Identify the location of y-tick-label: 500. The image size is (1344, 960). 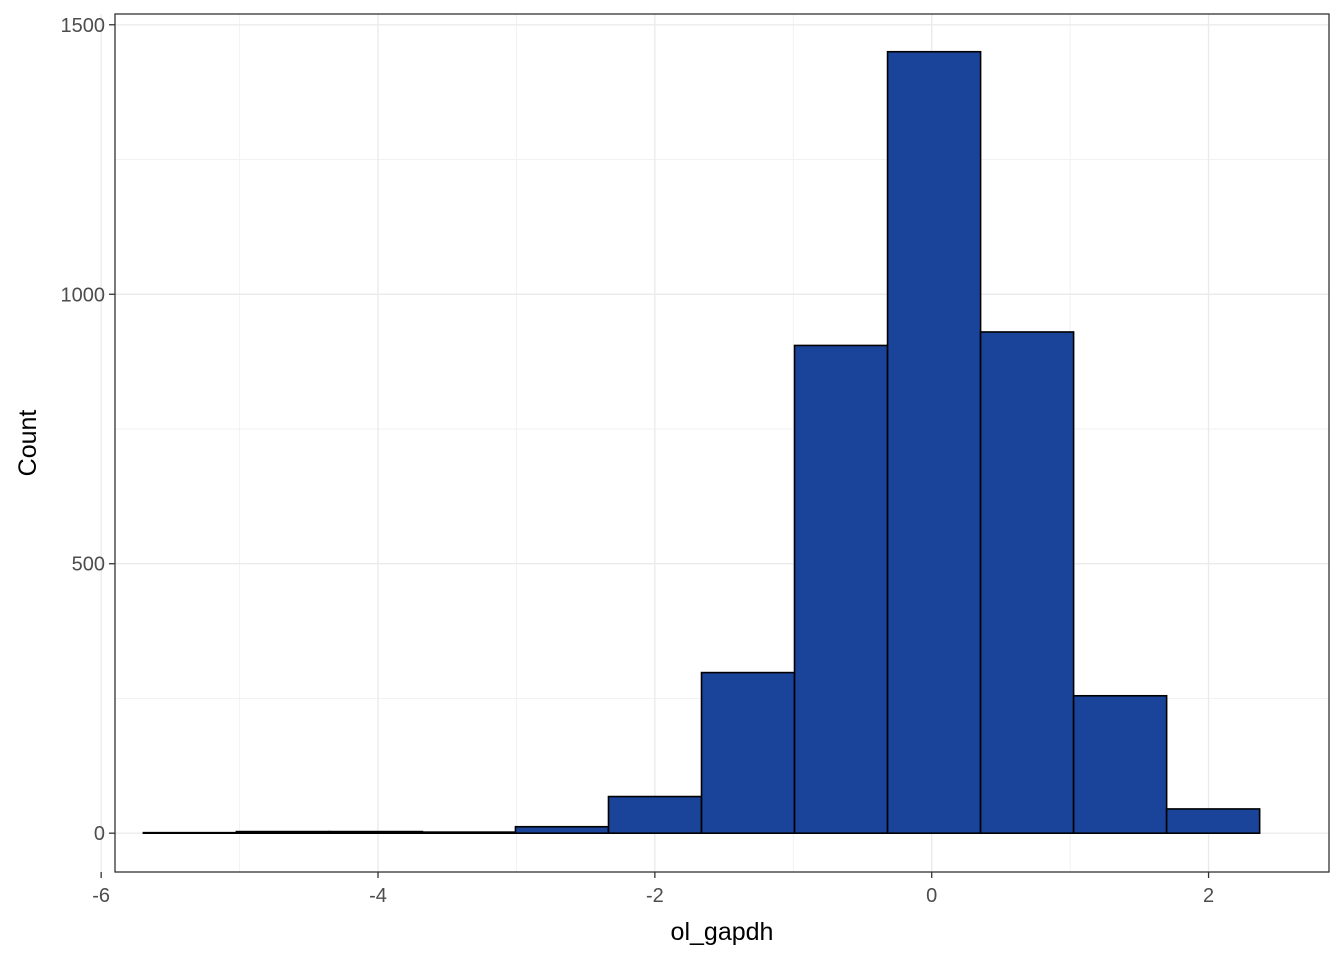
(88, 565).